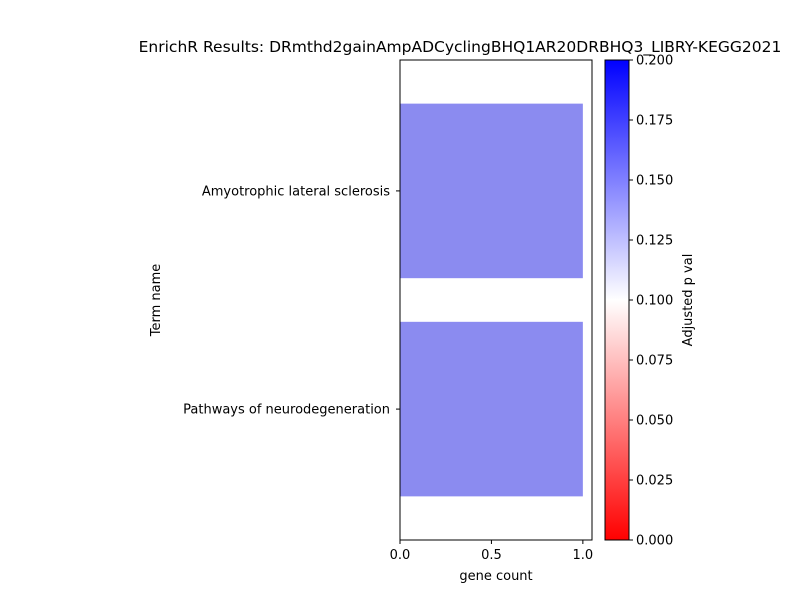 The height and width of the screenshot is (600, 800). What do you see at coordinates (400, 555) in the screenshot?
I see `x-tick-label-0: 0.0` at bounding box center [400, 555].